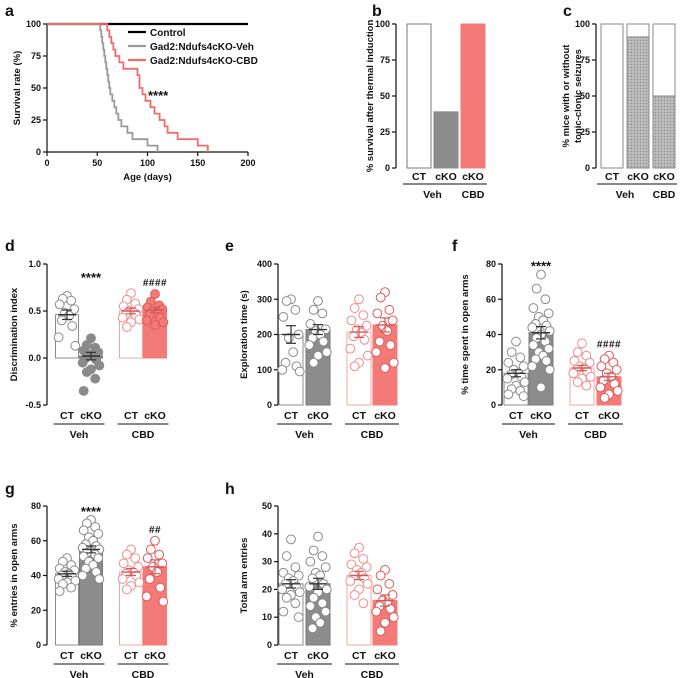  What do you see at coordinates (664, 177) in the screenshot?
I see `category-label-c: cKO` at bounding box center [664, 177].